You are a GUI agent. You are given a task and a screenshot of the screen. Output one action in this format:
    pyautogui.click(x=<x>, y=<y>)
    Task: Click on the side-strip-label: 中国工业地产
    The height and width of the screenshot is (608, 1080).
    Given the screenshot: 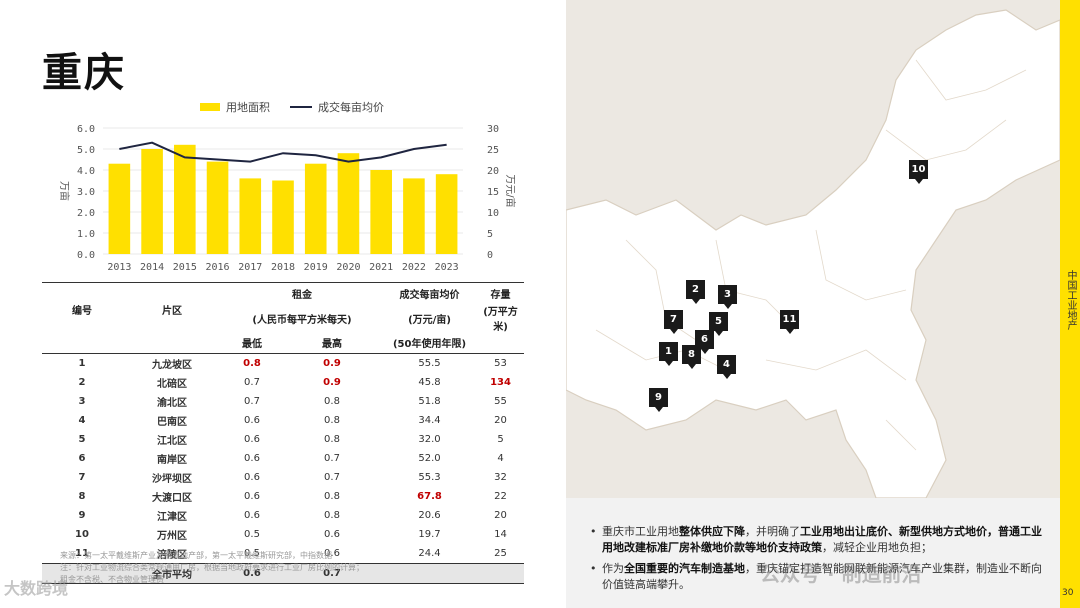 What is the action you would take?
    pyautogui.click(x=1070, y=300)
    